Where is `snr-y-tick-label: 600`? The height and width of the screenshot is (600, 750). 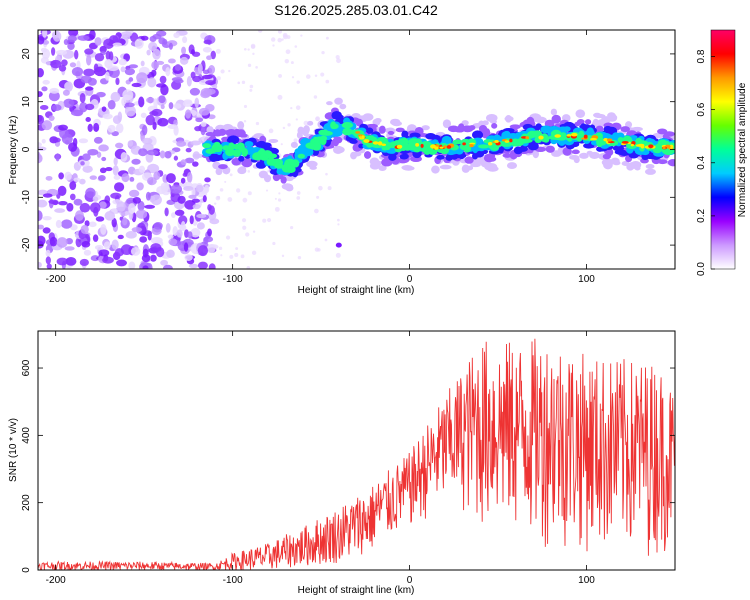
snr-y-tick-label: 600 is located at coordinates (26, 367).